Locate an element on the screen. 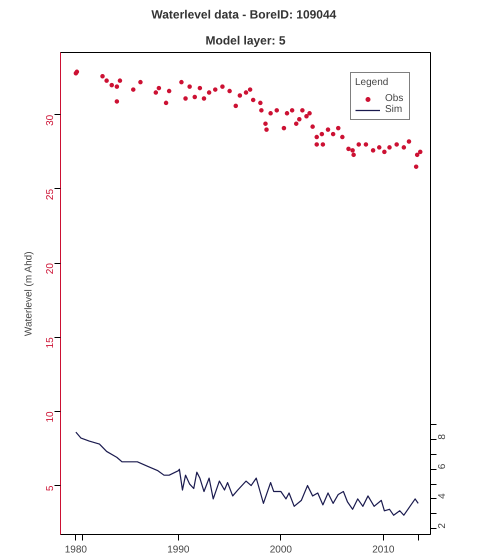  y-tick-label: 25 is located at coordinates (50, 194).